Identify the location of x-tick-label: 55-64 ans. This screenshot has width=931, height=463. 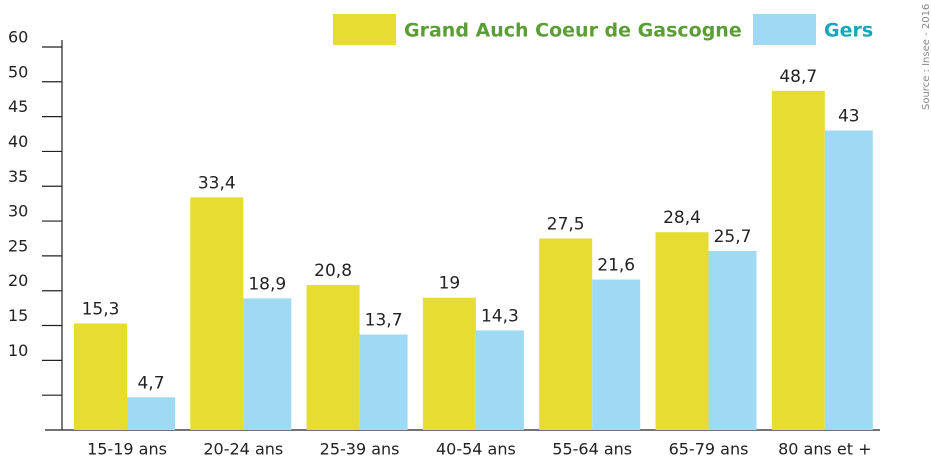
(592, 449).